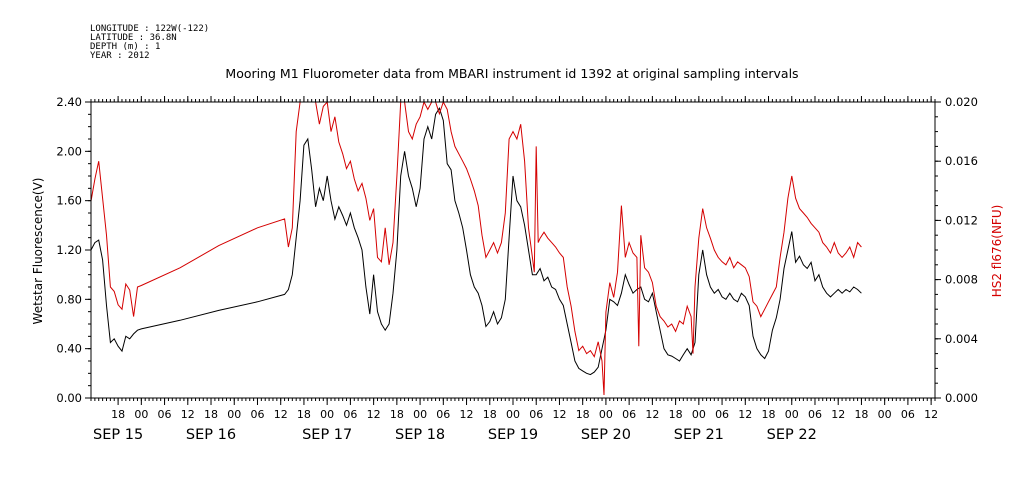 The image size is (1009, 504). What do you see at coordinates (133, 38) in the screenshot?
I see `metadata-line: LATITUDE : 36.8N` at bounding box center [133, 38].